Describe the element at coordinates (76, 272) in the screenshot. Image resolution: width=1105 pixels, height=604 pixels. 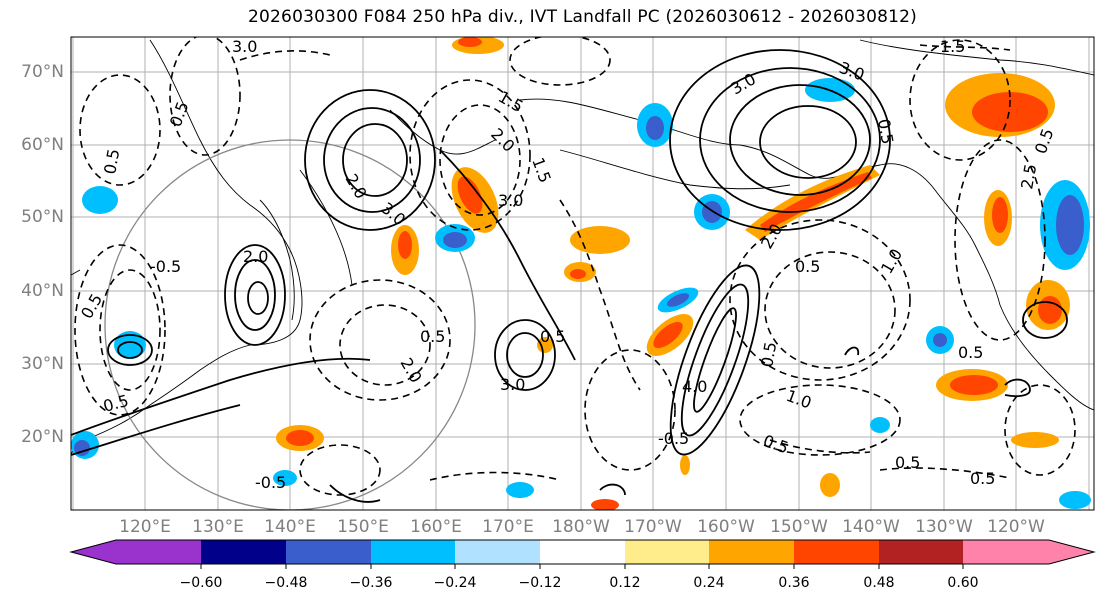
I see `coast-fragment` at that location.